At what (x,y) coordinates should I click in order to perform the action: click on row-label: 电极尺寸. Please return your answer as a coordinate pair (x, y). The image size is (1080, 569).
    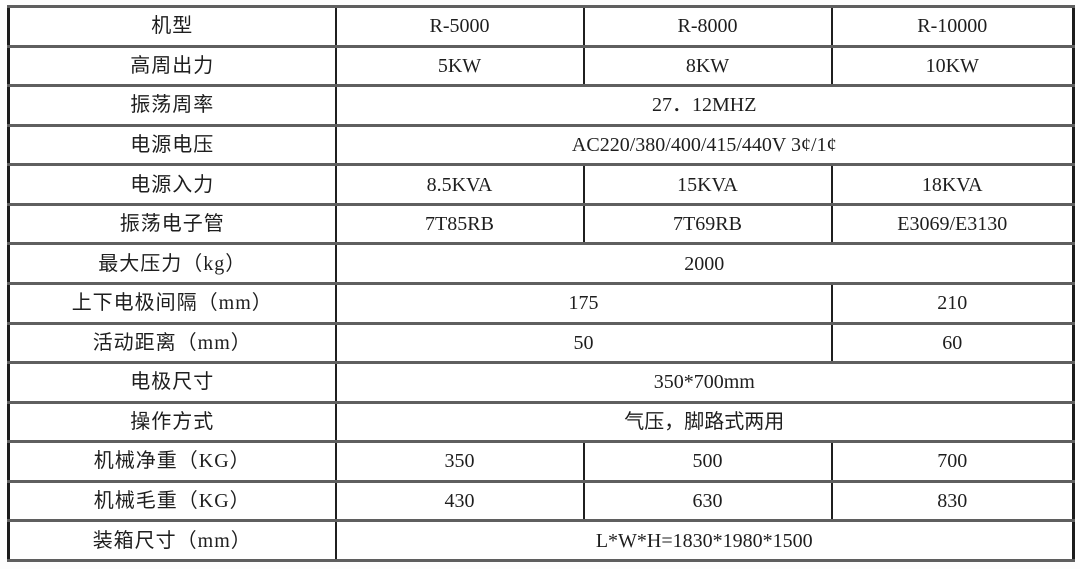
    Looking at the image, I should click on (172, 382).